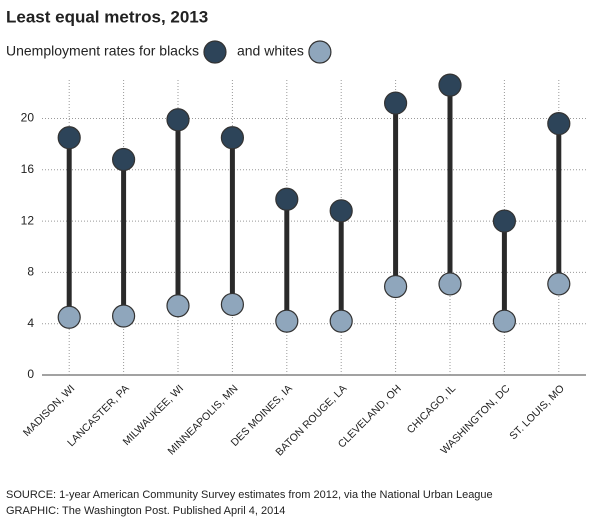 Image resolution: width=598 pixels, height=527 pixels. I want to click on legend-label: and whites, so click(270, 51).